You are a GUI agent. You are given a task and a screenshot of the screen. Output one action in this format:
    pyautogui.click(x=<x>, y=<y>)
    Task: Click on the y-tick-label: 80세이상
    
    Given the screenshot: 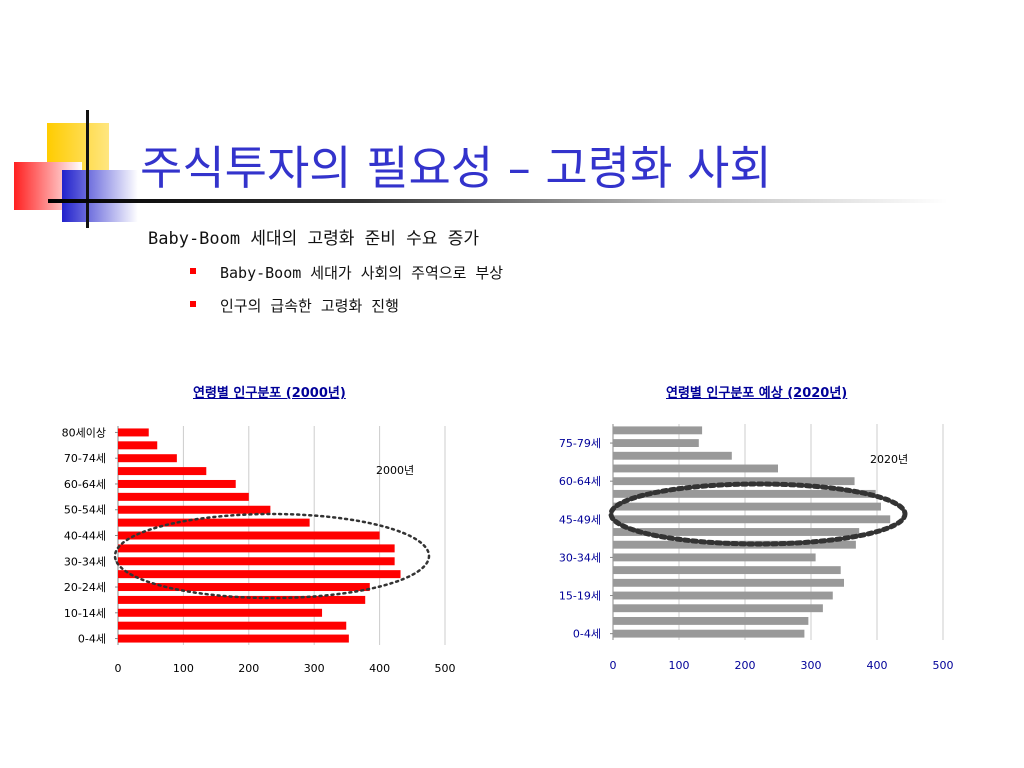 What is the action you would take?
    pyautogui.click(x=84, y=432)
    